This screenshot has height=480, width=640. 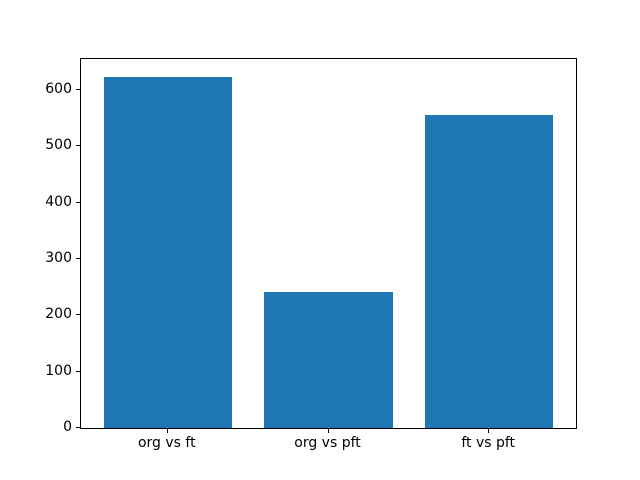 What do you see at coordinates (58, 145) in the screenshot?
I see `y-tick-label: 500` at bounding box center [58, 145].